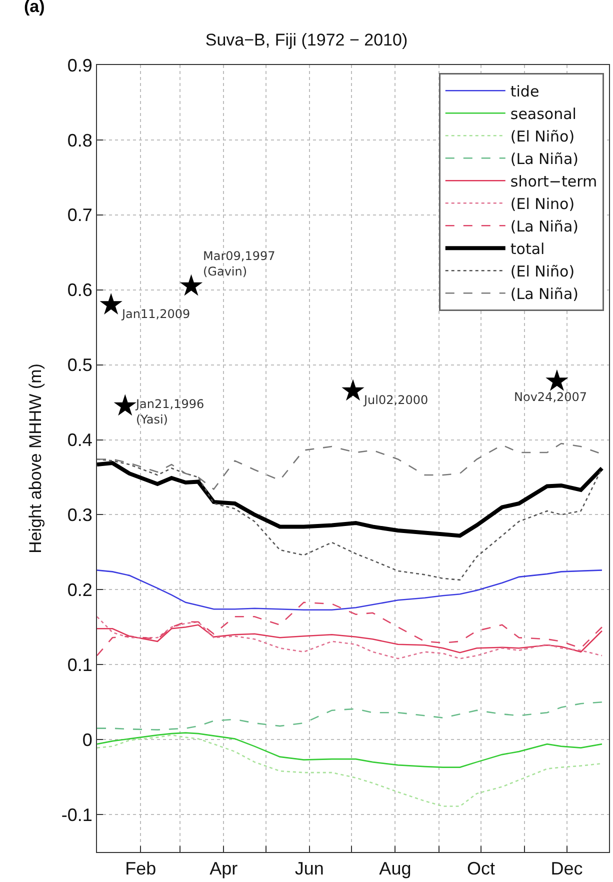 The height and width of the screenshot is (882, 613). What do you see at coordinates (87, 740) in the screenshot?
I see `y-tick-label: 0` at bounding box center [87, 740].